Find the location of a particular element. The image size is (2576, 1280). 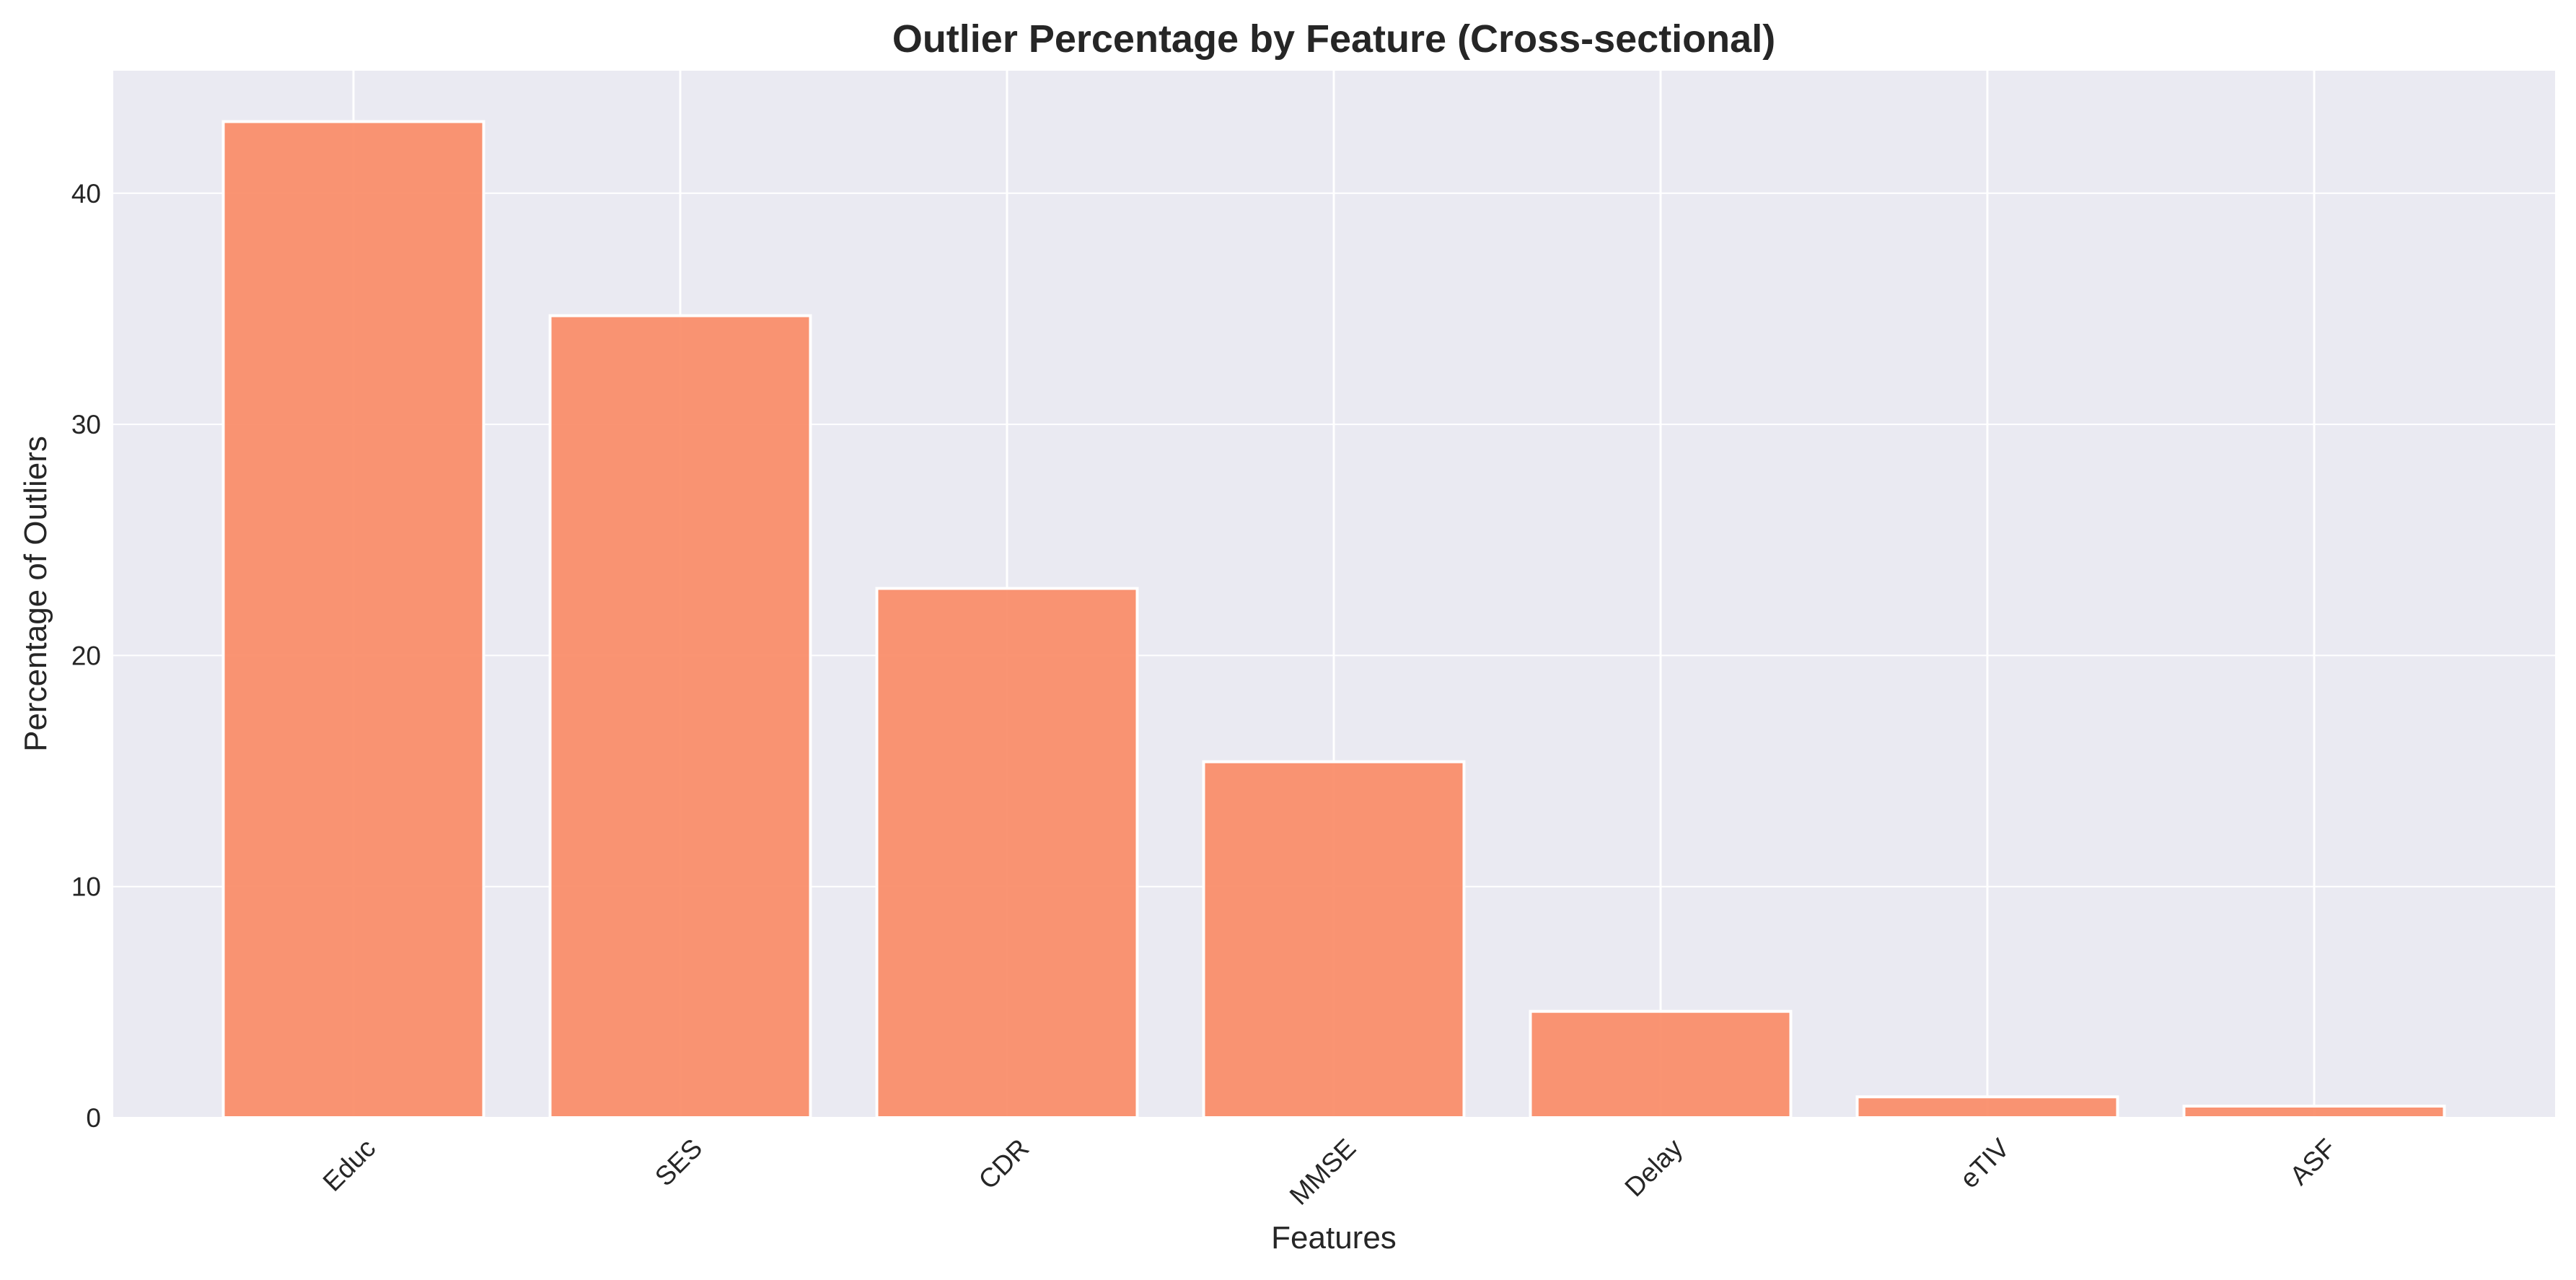

y-tick-label: 30 is located at coordinates (86, 424).